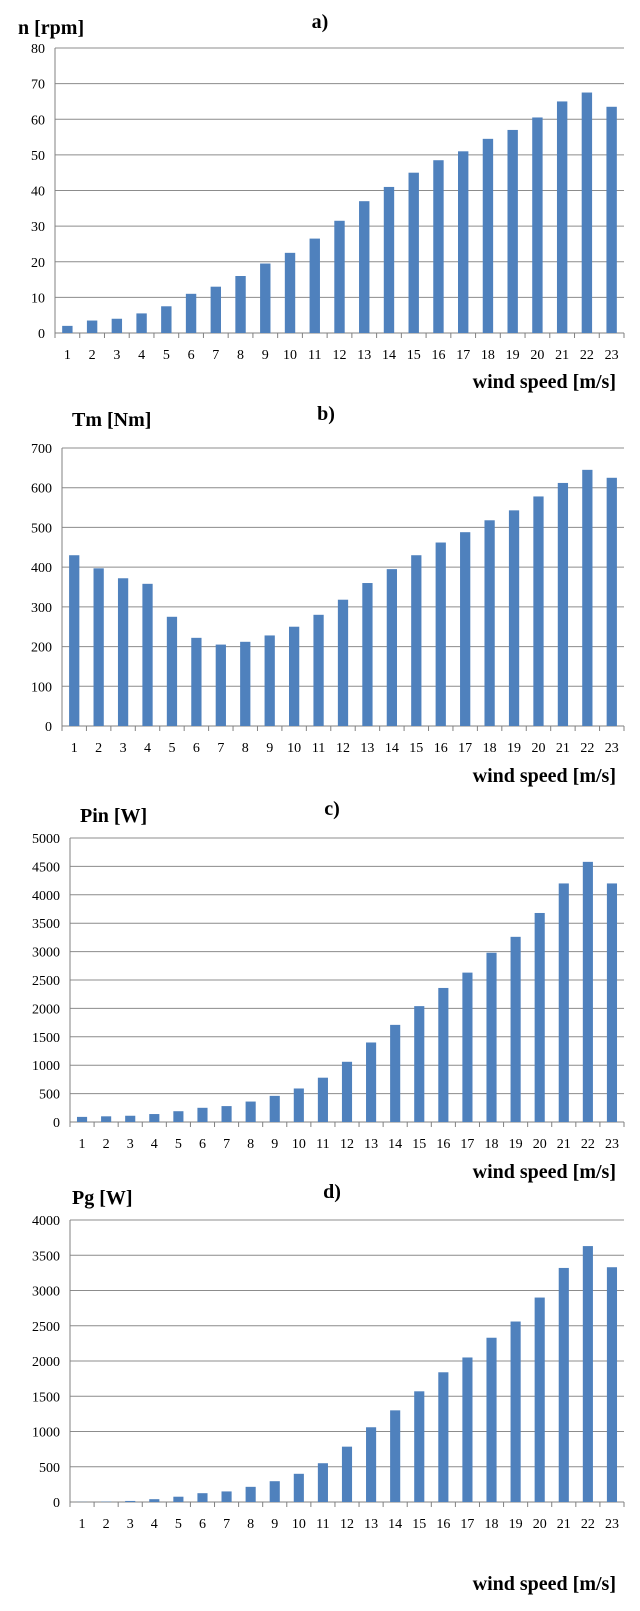 The image size is (640, 1611). Describe the element at coordinates (113, 816) in the screenshot. I see `y-axis-label: Pin [W]` at that location.